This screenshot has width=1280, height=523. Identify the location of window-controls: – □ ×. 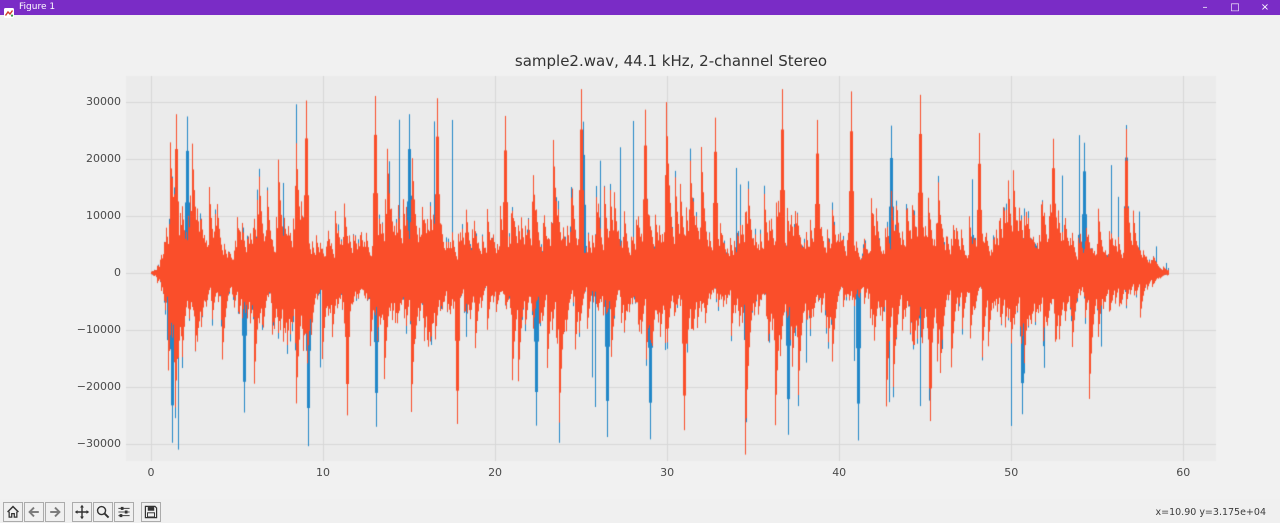
(1235, 7).